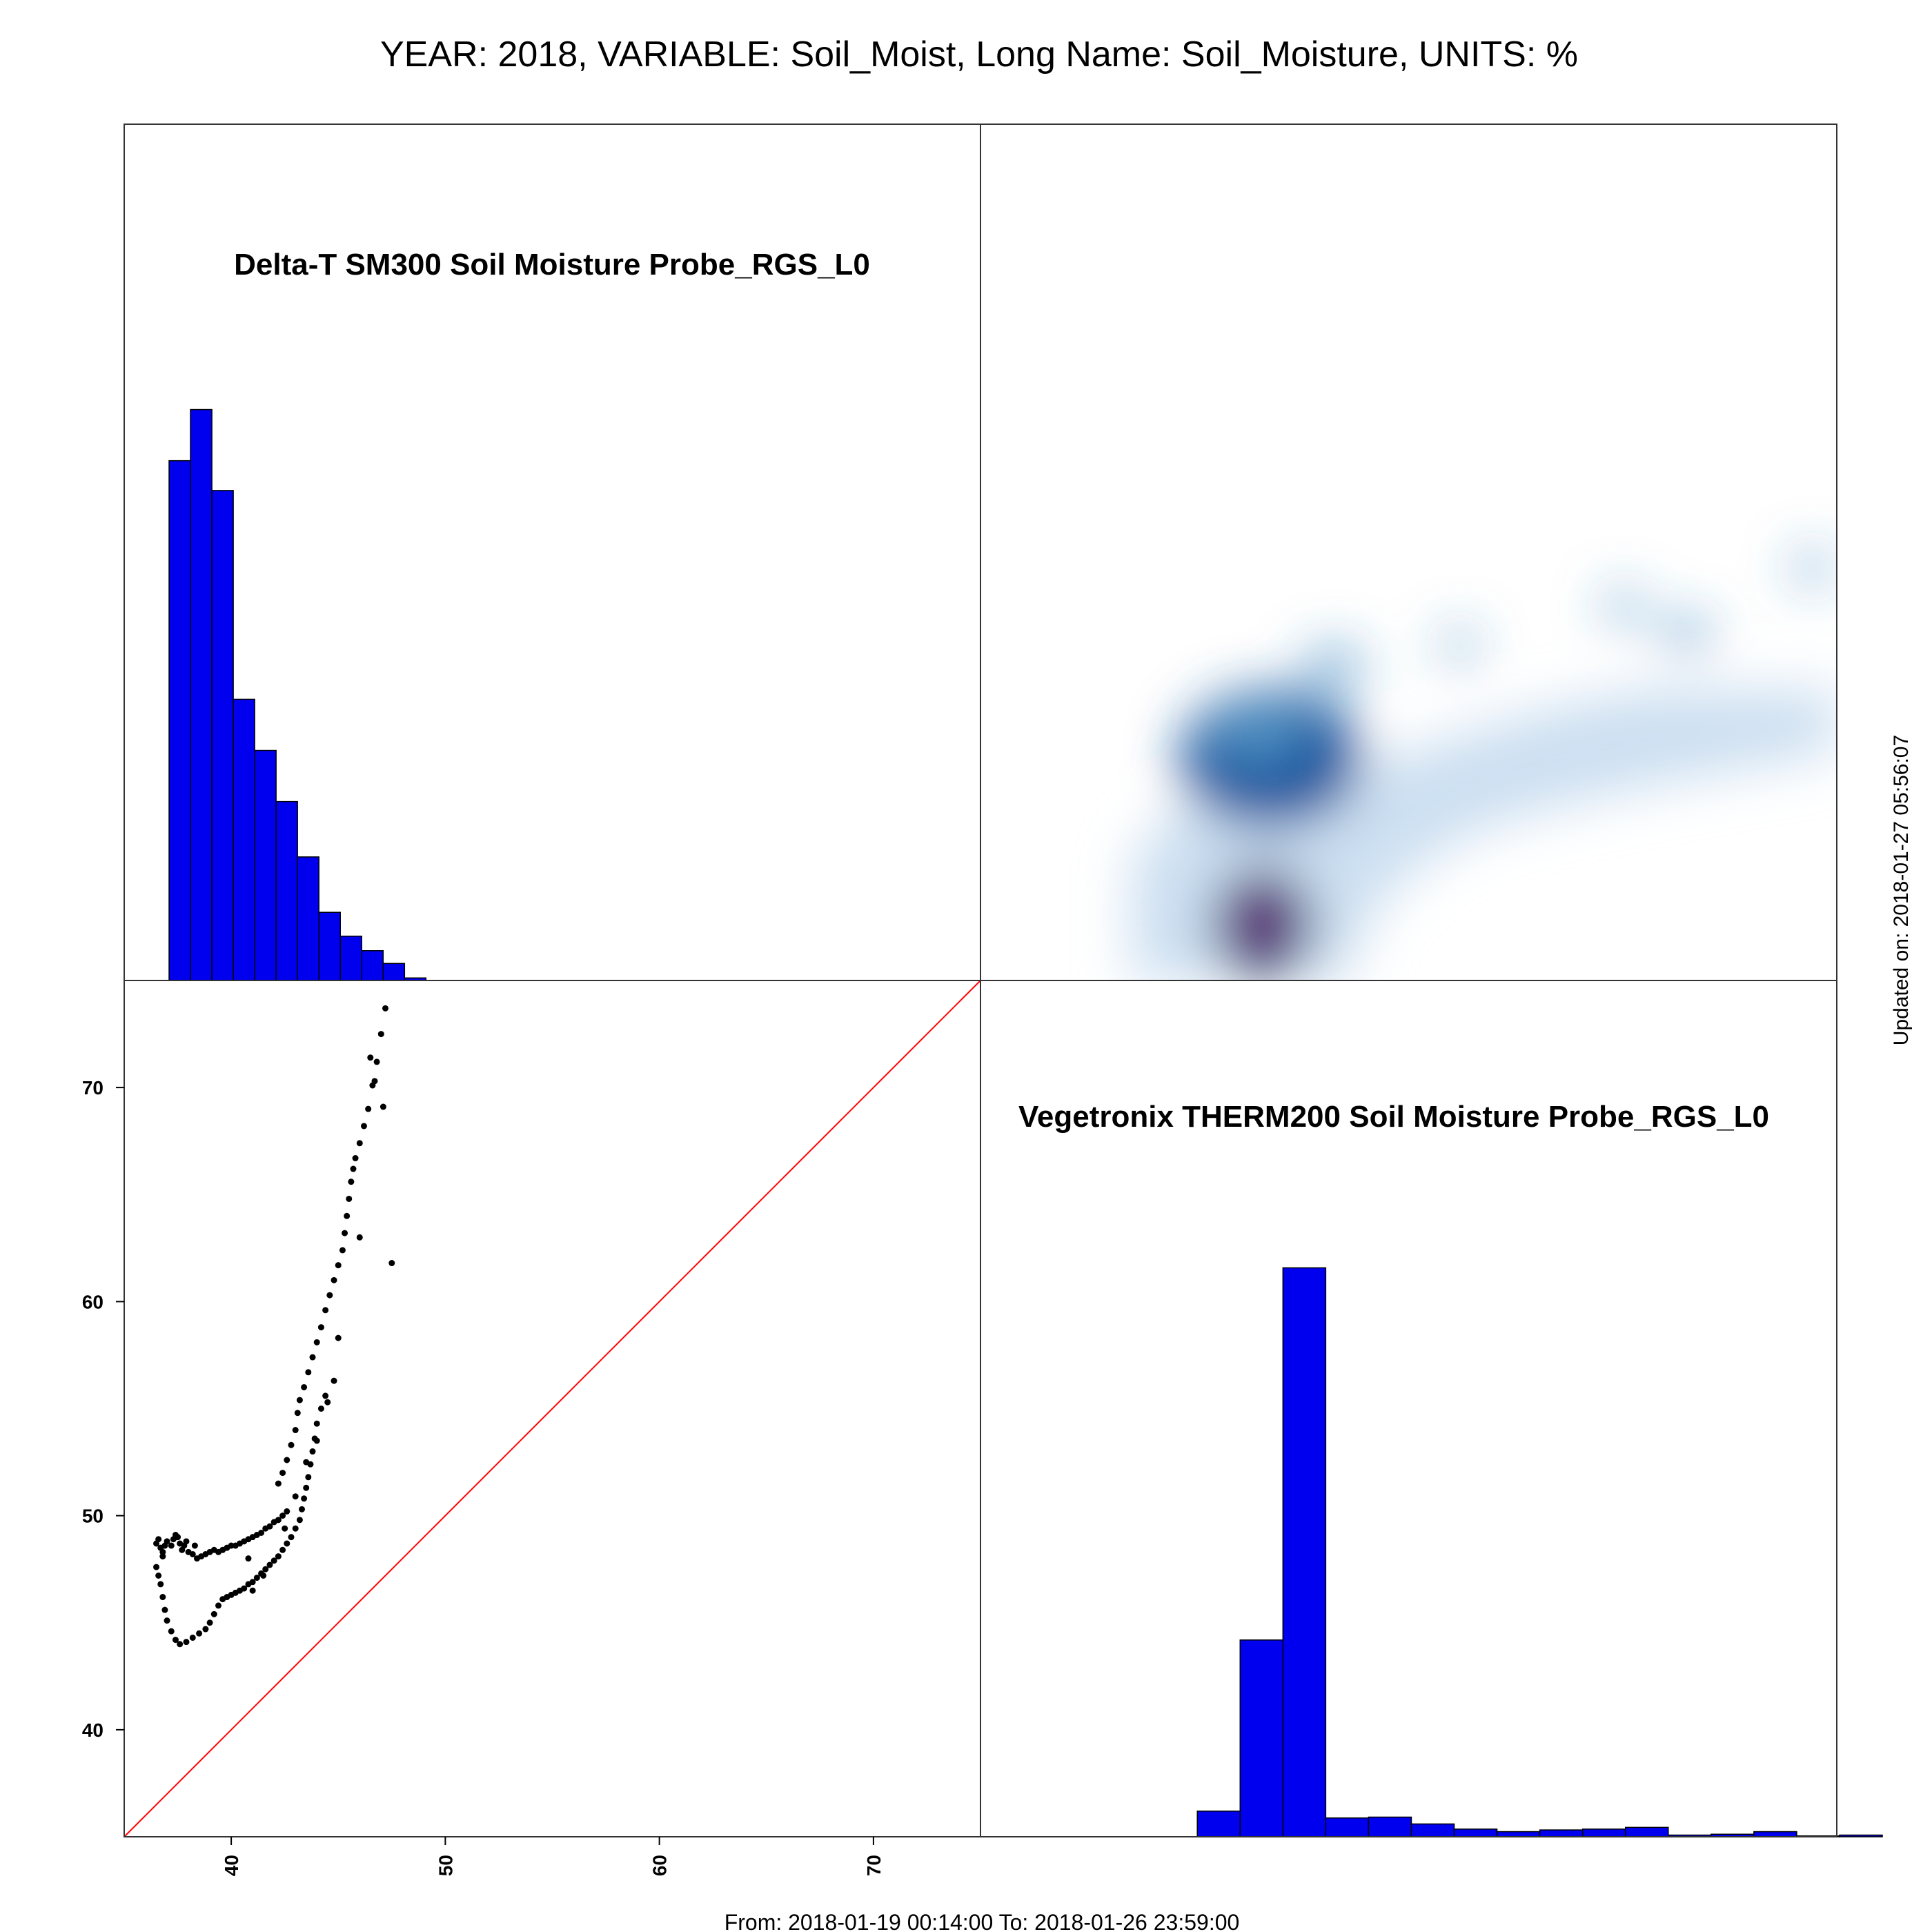  What do you see at coordinates (92, 1087) in the screenshot?
I see `y-tick-label: 70` at bounding box center [92, 1087].